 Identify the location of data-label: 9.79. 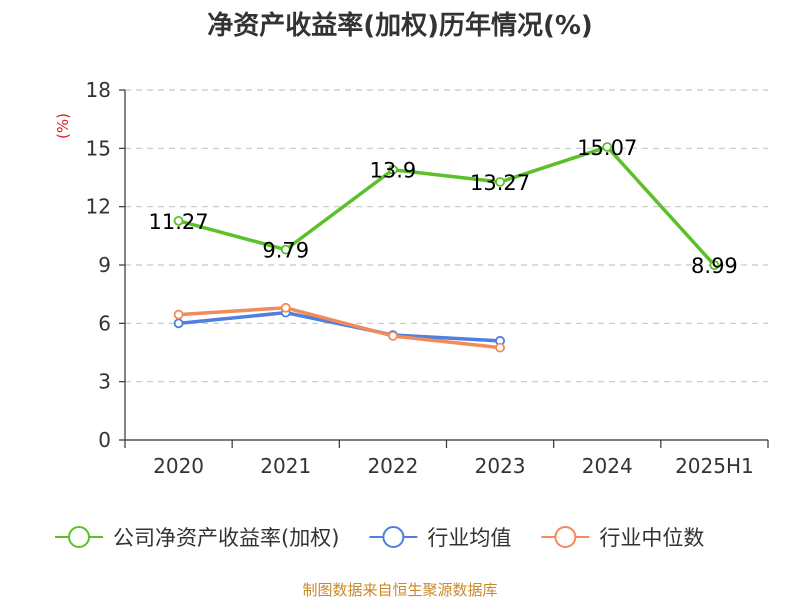
(285, 251).